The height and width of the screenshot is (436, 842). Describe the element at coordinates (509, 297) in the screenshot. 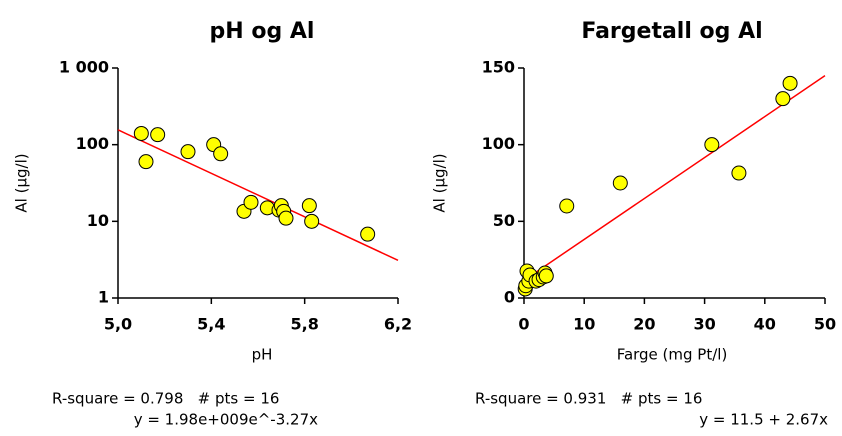

I see `y-tick-label: 0` at that location.